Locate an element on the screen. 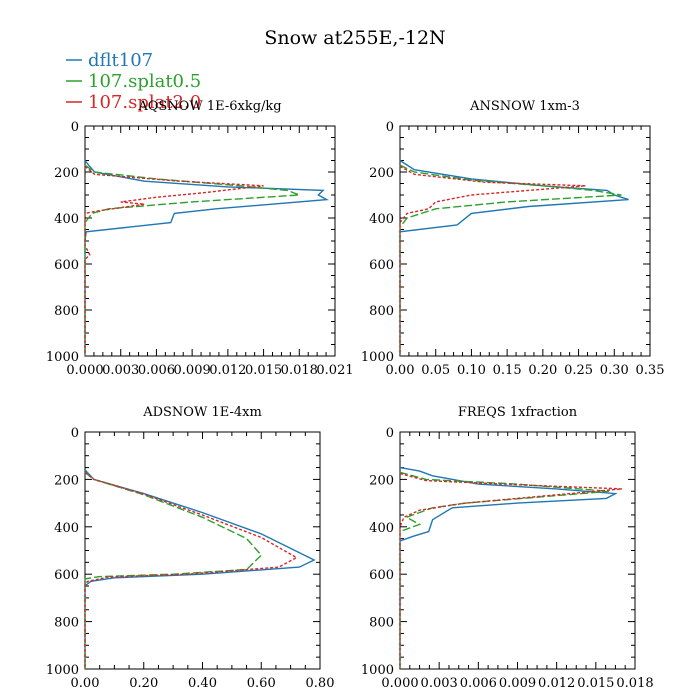 This screenshot has height=700, width=700. legend-label: 107.splat0.5 is located at coordinates (144, 81).